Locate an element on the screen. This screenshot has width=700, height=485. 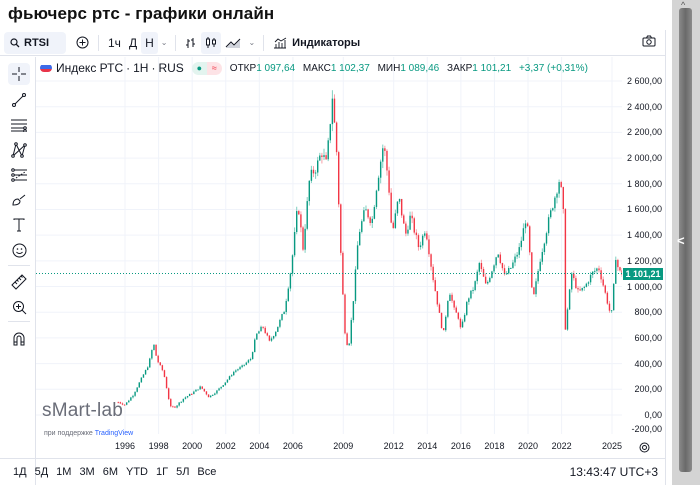
range-1m: 1М is located at coordinates (64, 472).